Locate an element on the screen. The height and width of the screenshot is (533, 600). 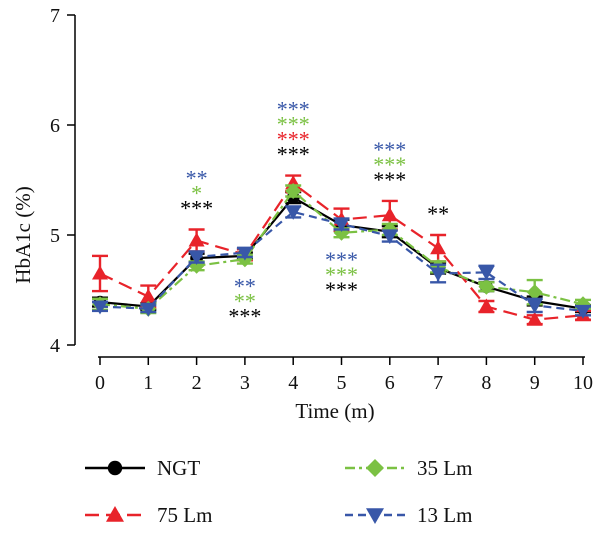
y-tick-label: 4 is located at coordinates (55, 346).